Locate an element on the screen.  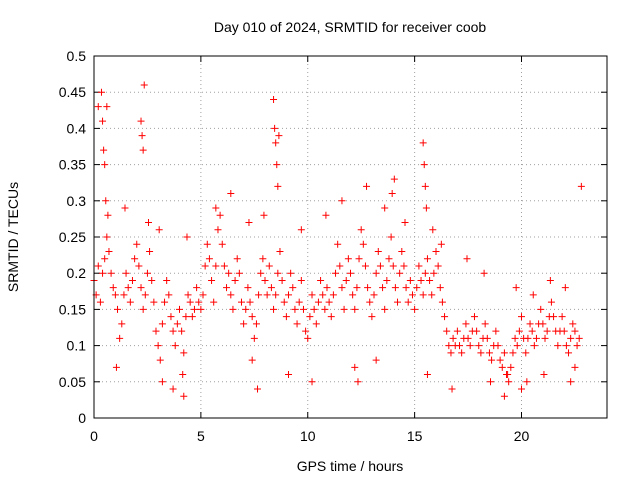
y-tick-label: 0.15 is located at coordinates (72, 309).